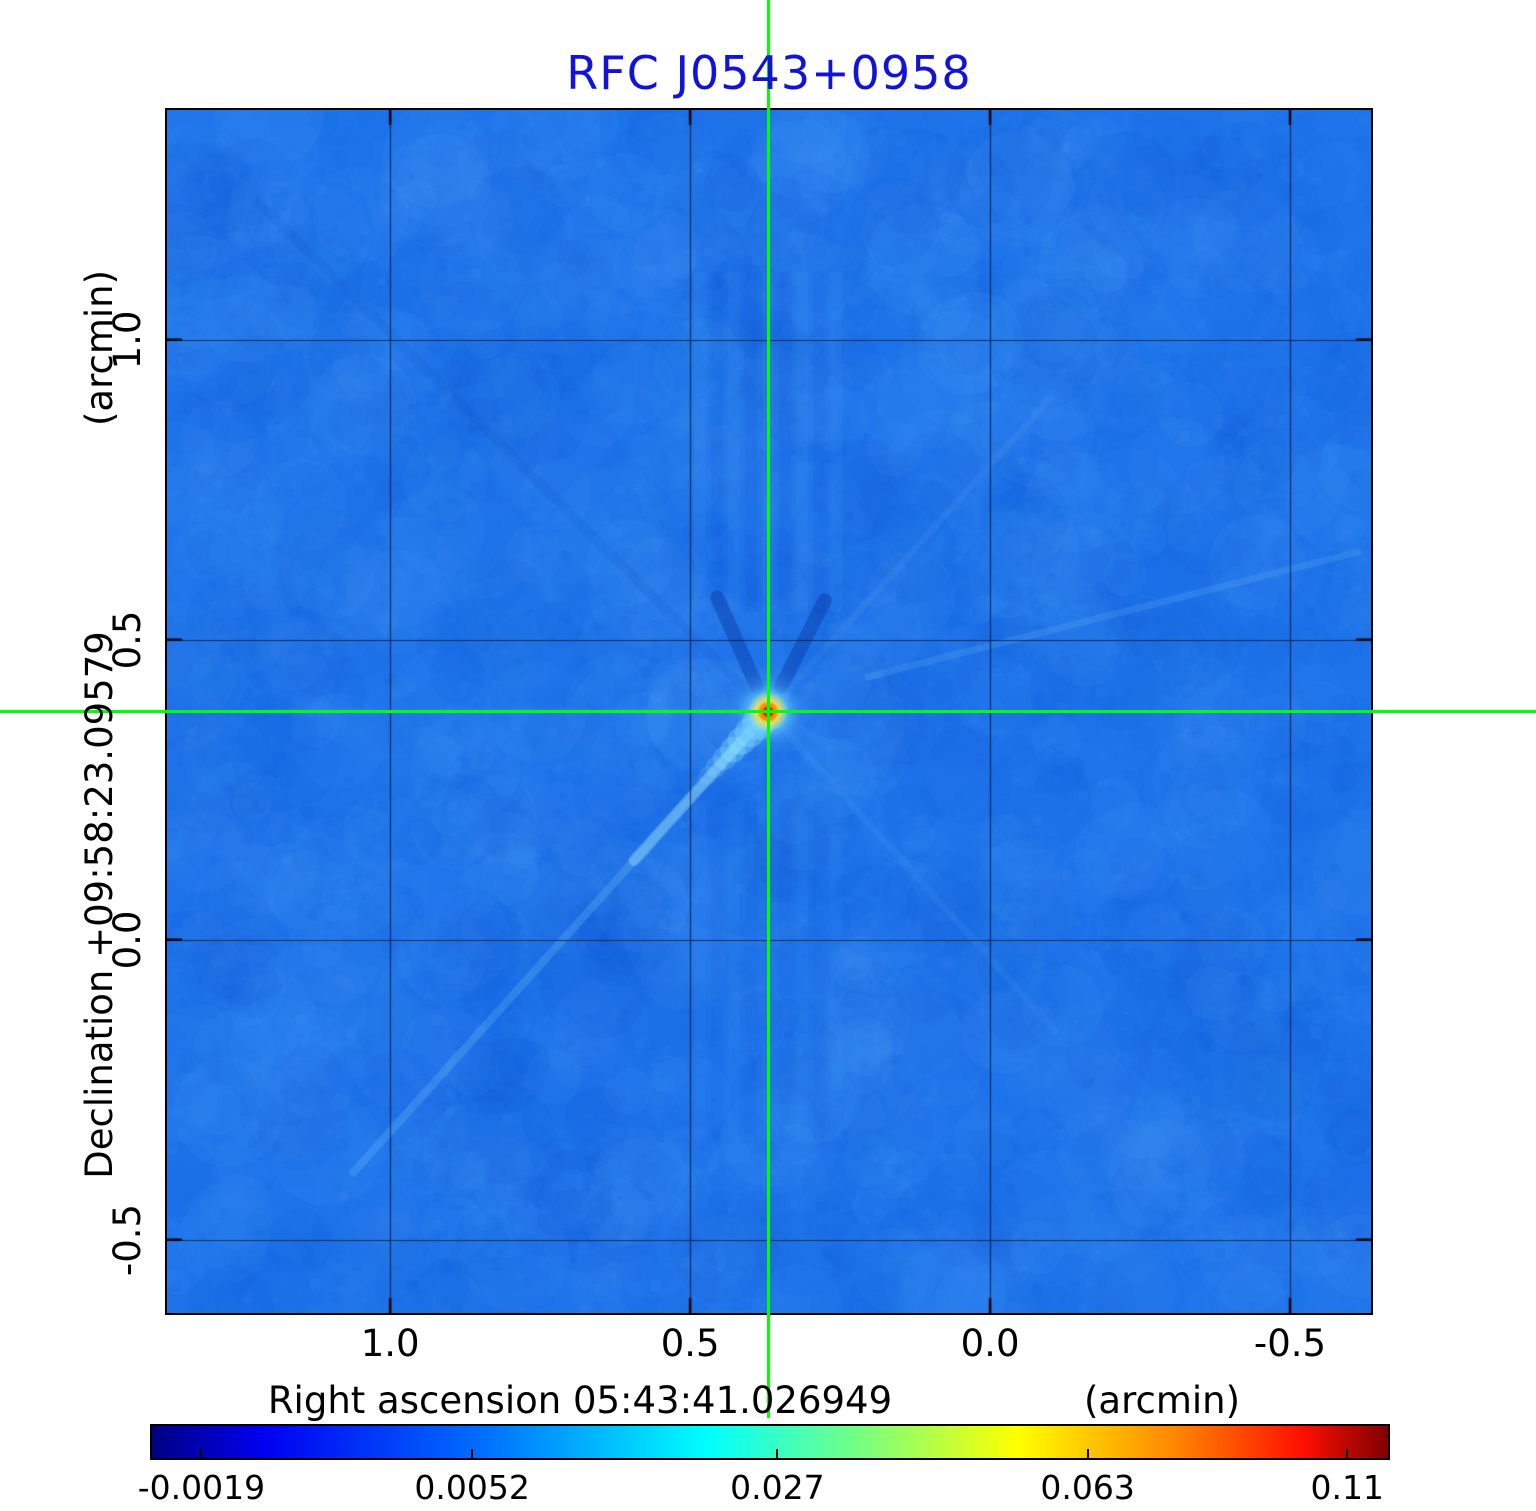 The width and height of the screenshot is (1536, 1511). What do you see at coordinates (1290, 1343) in the screenshot?
I see `x-tick-label: -0.5` at bounding box center [1290, 1343].